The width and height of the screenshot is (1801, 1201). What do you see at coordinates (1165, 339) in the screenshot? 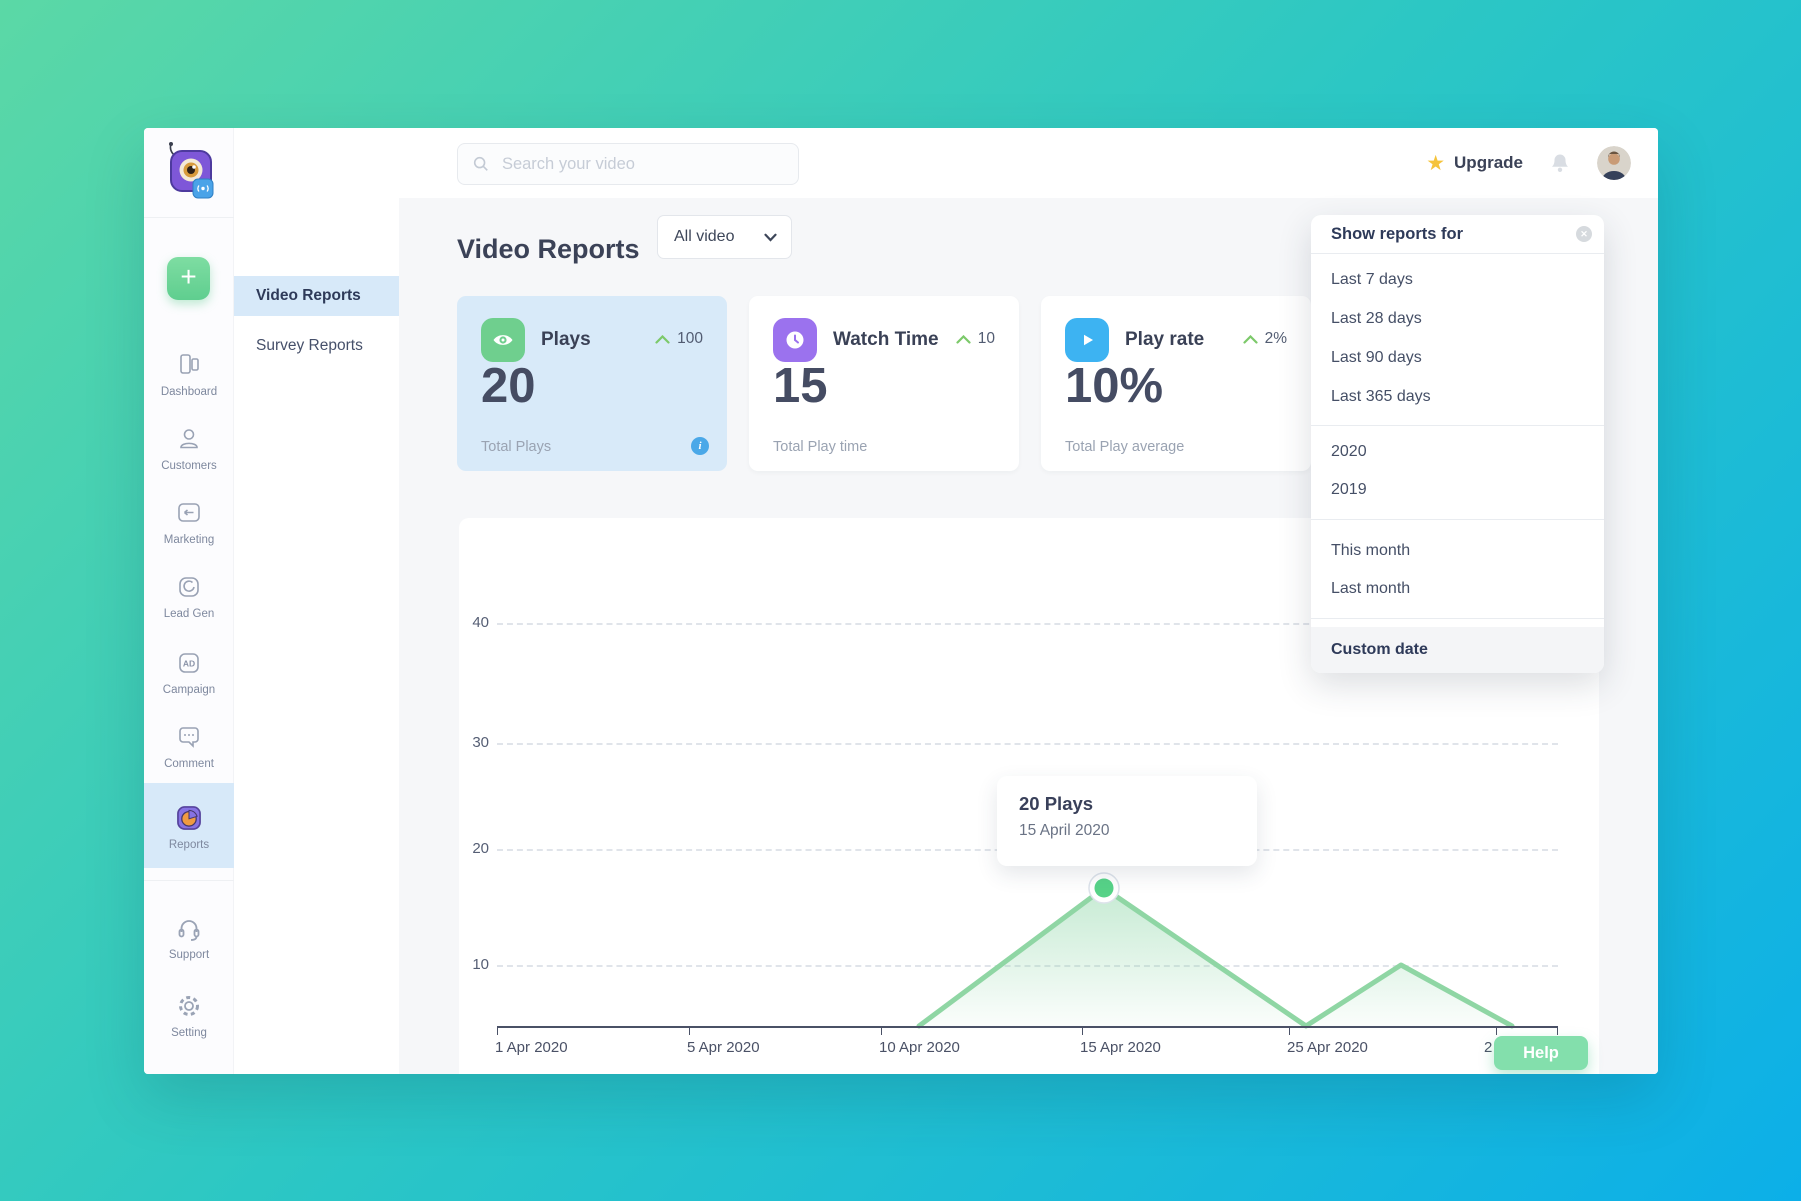
I see `stat-title: Play rate` at bounding box center [1165, 339].